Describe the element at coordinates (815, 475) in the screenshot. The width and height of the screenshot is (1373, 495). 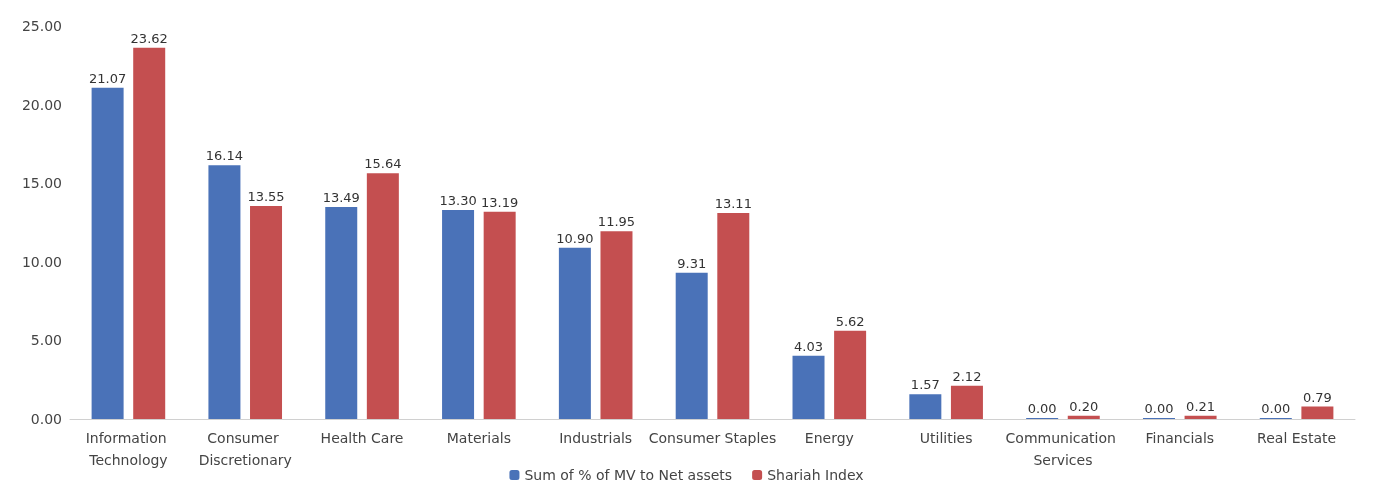
I see `legend-label: Shariah Index` at that location.